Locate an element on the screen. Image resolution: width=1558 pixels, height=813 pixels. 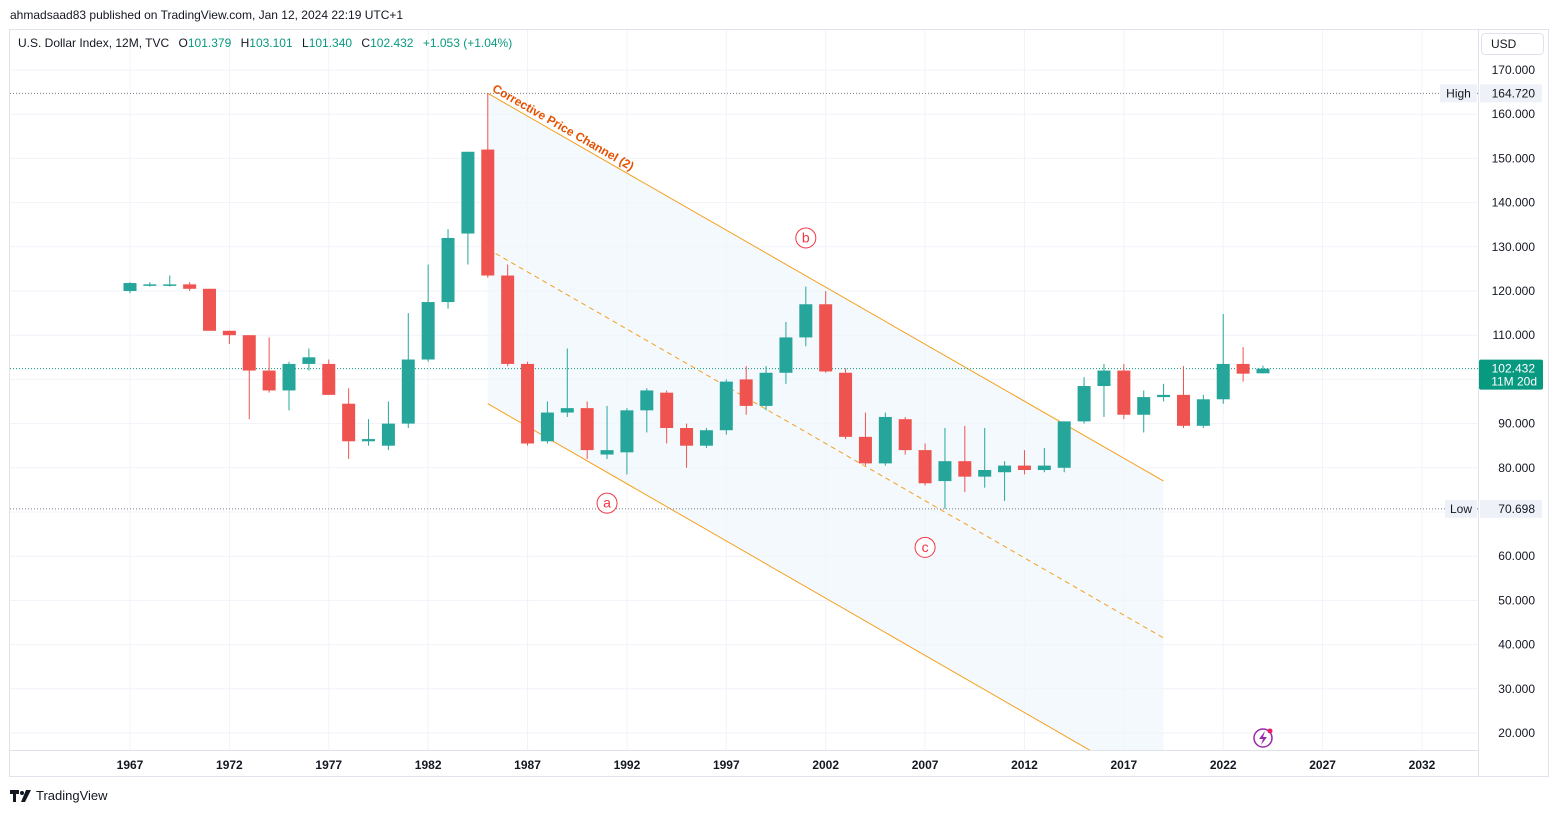
close-label: C is located at coordinates (366, 43).